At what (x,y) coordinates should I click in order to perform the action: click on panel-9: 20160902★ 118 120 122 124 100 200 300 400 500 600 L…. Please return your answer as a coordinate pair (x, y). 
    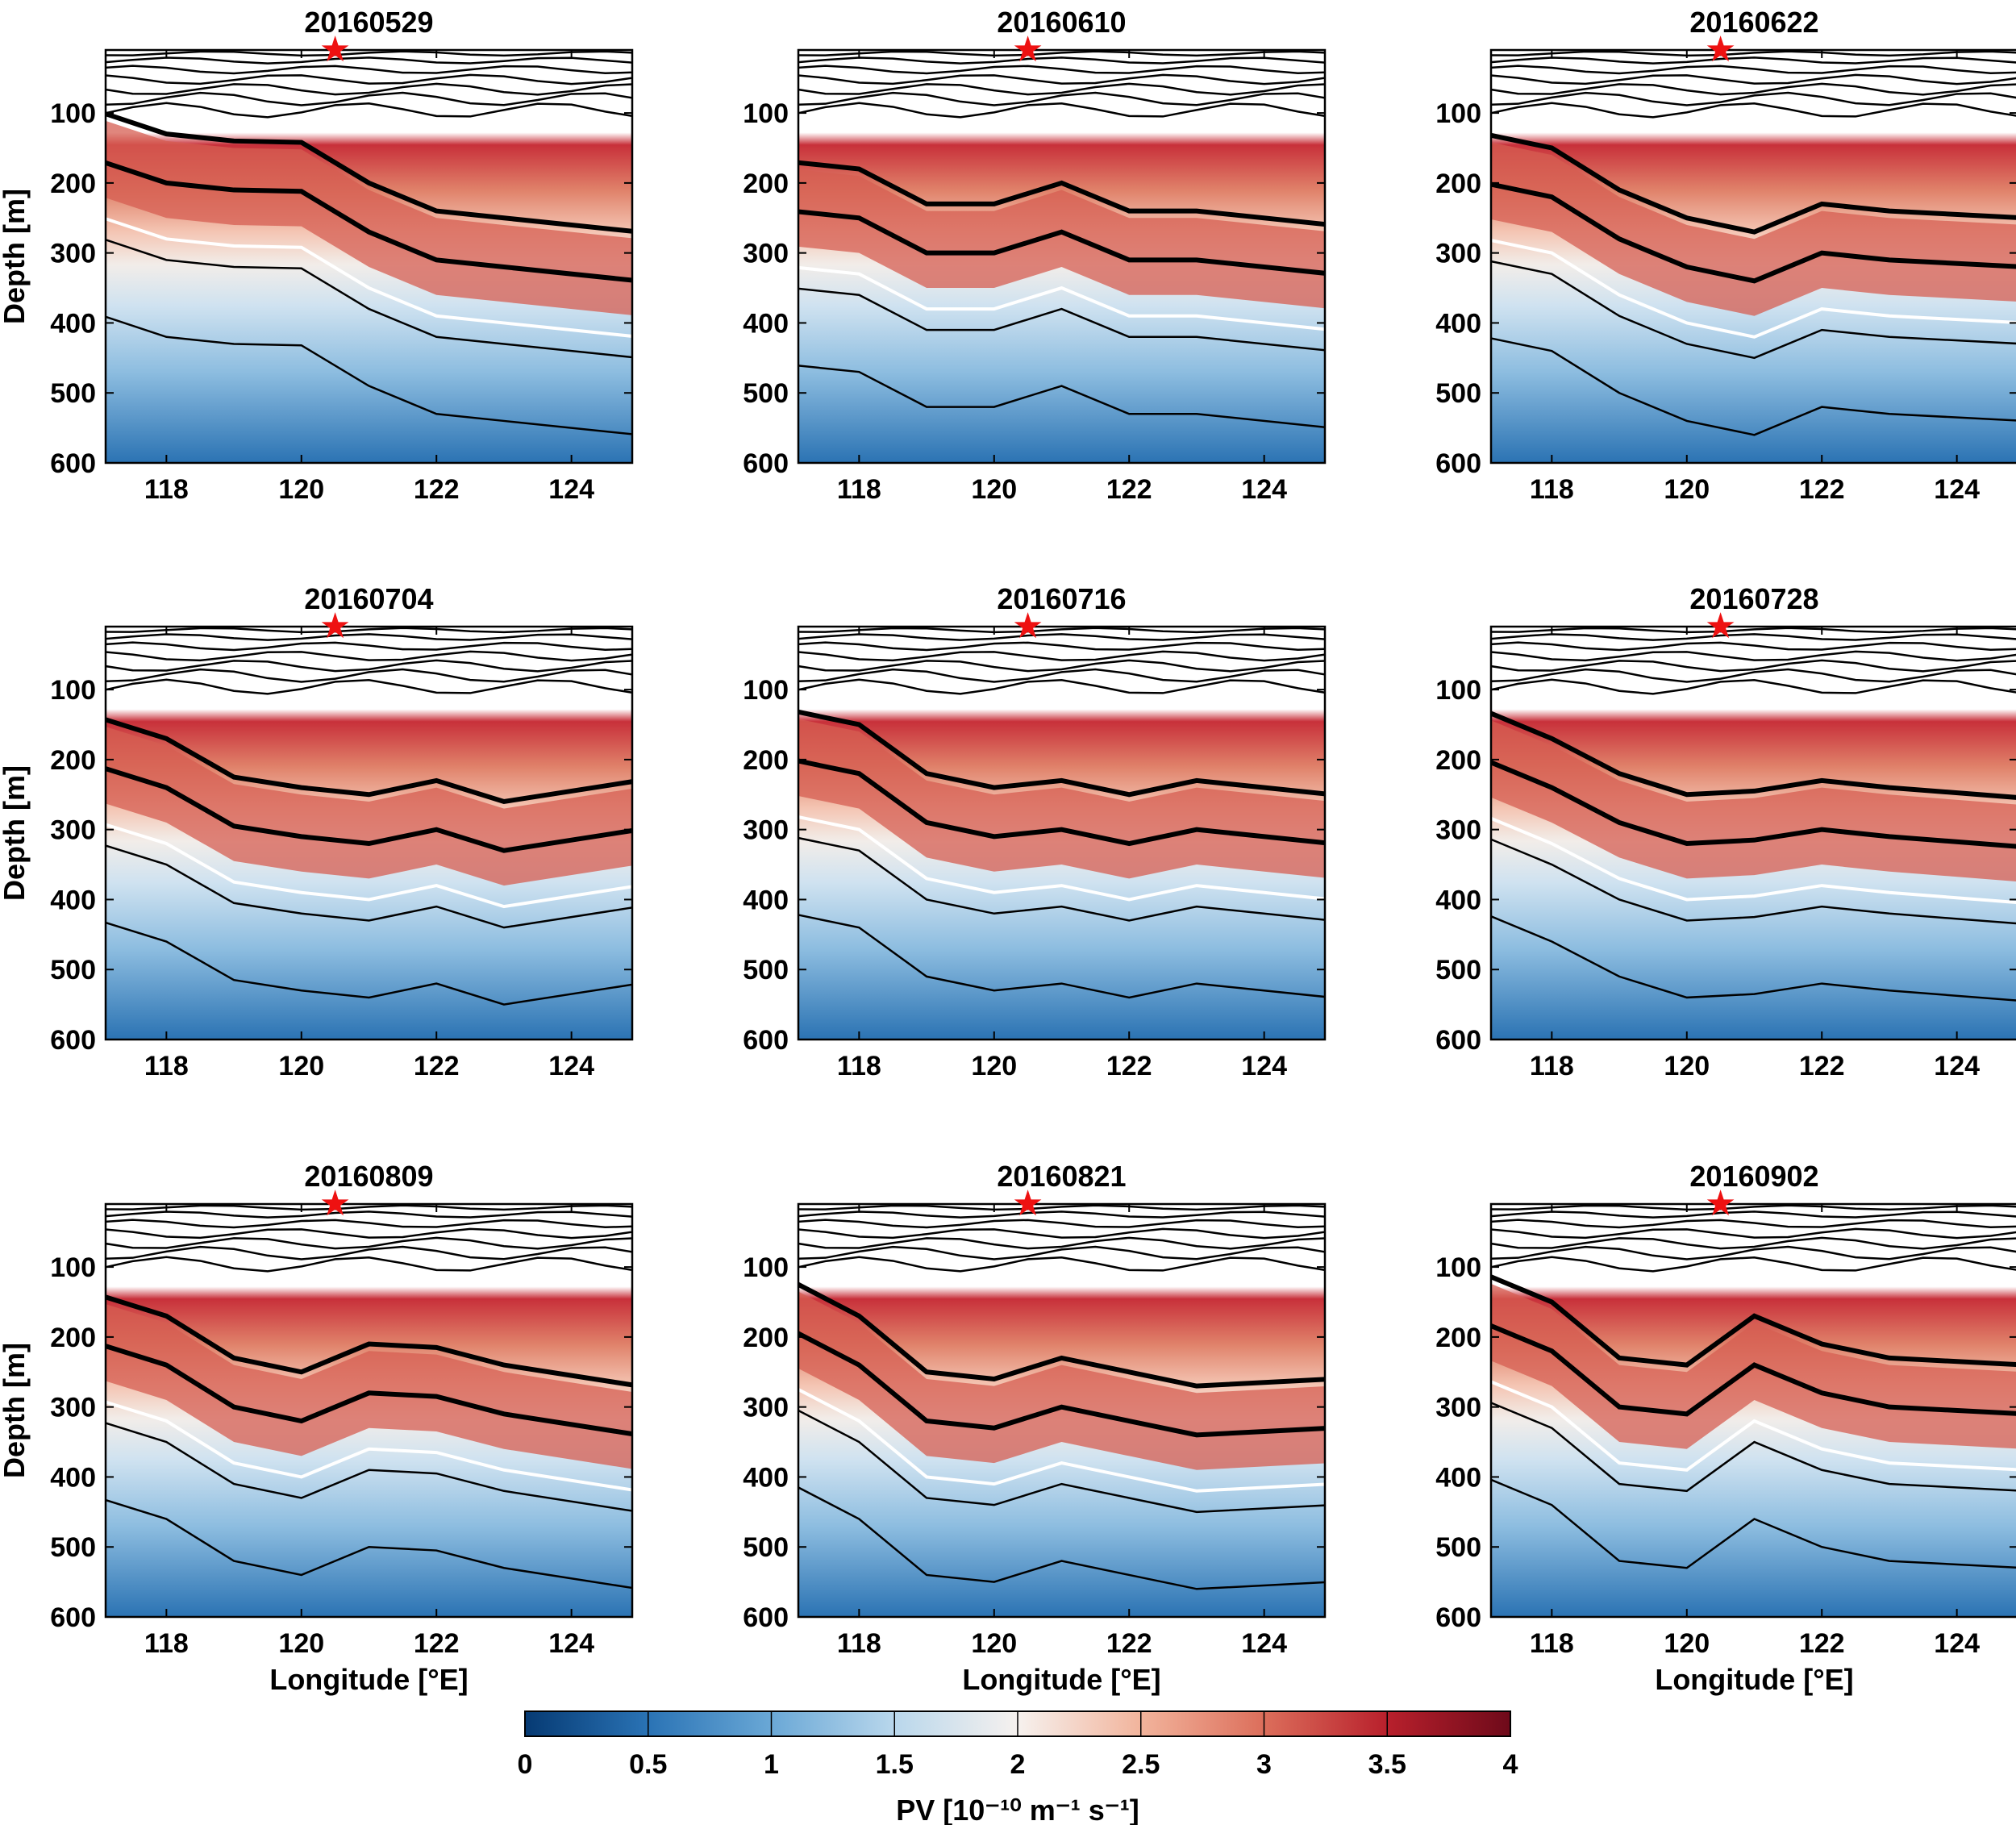
    Looking at the image, I should click on (1725, 1428).